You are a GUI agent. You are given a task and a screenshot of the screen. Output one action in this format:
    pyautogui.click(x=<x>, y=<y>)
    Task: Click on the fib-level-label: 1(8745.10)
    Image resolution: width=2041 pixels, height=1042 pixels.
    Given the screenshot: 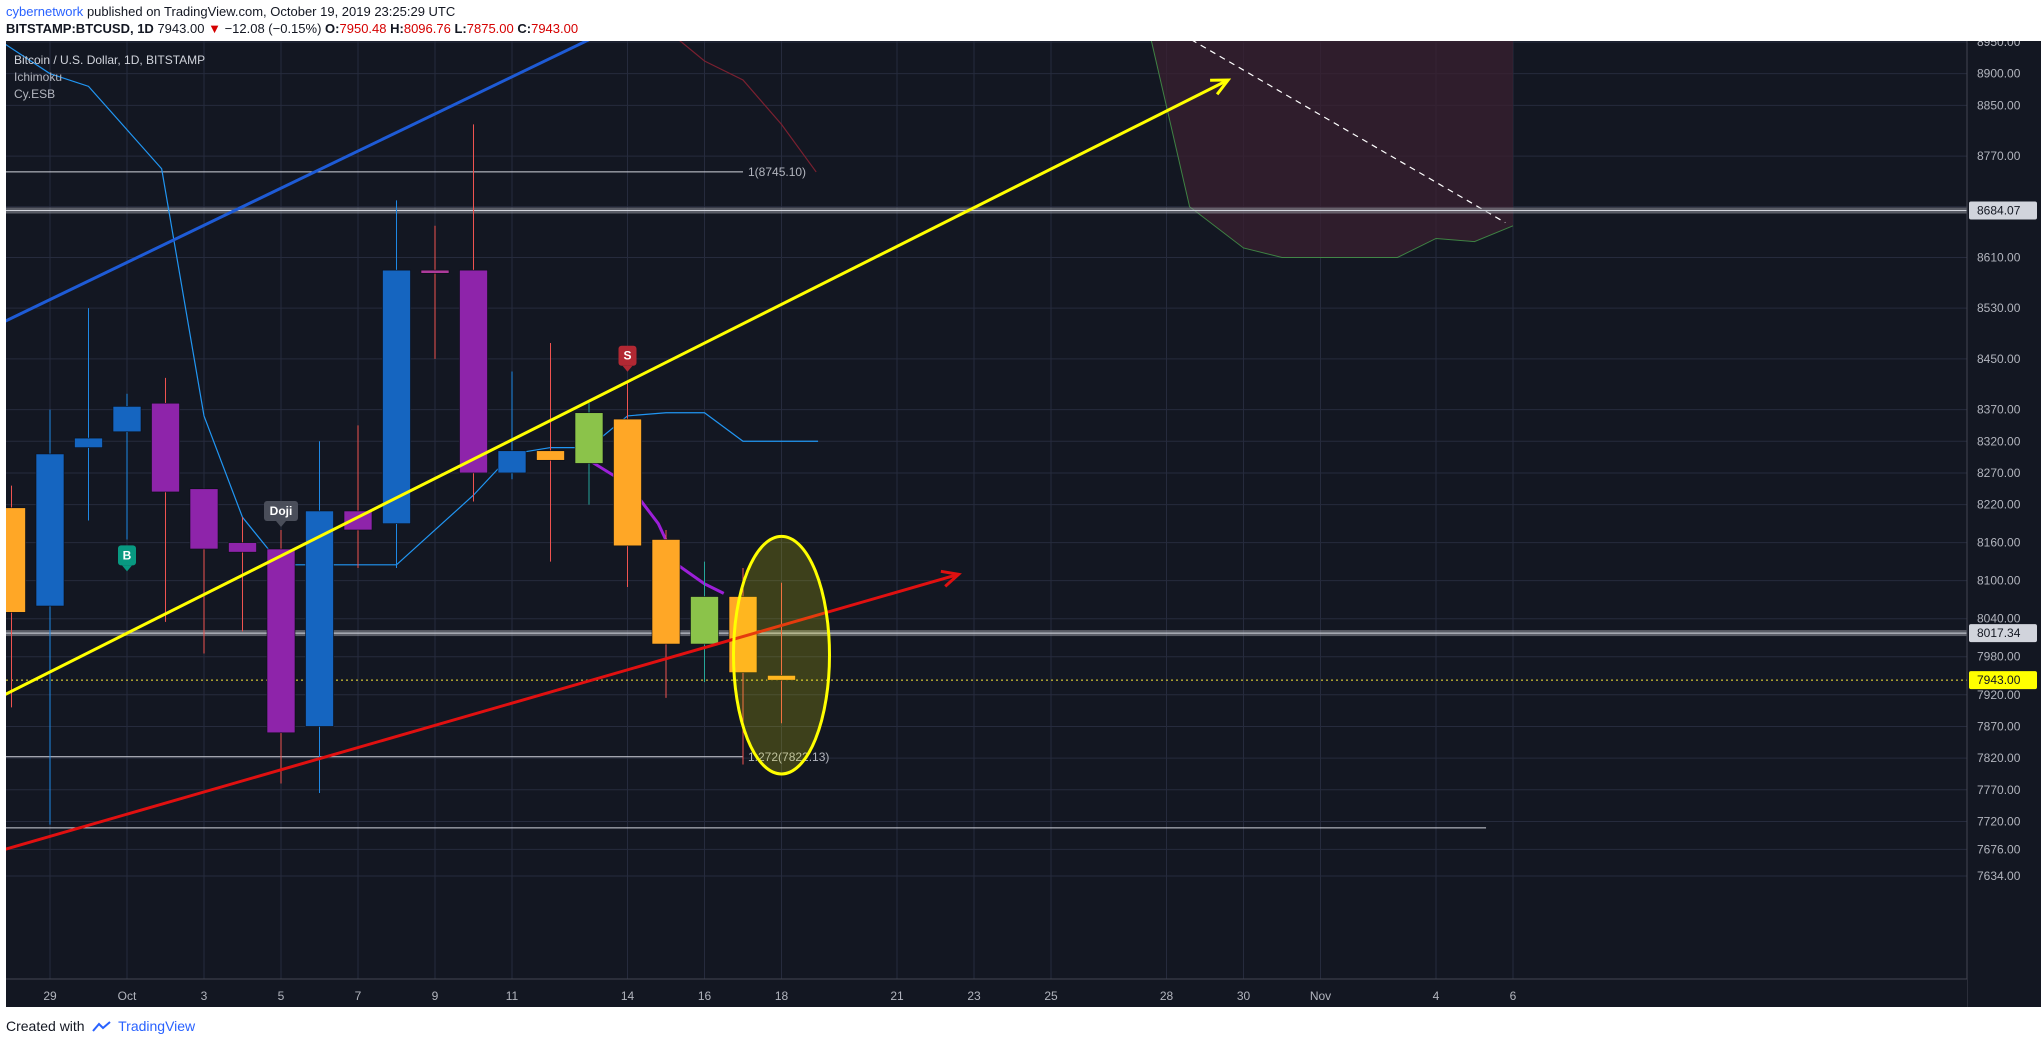 What is the action you would take?
    pyautogui.click(x=777, y=172)
    